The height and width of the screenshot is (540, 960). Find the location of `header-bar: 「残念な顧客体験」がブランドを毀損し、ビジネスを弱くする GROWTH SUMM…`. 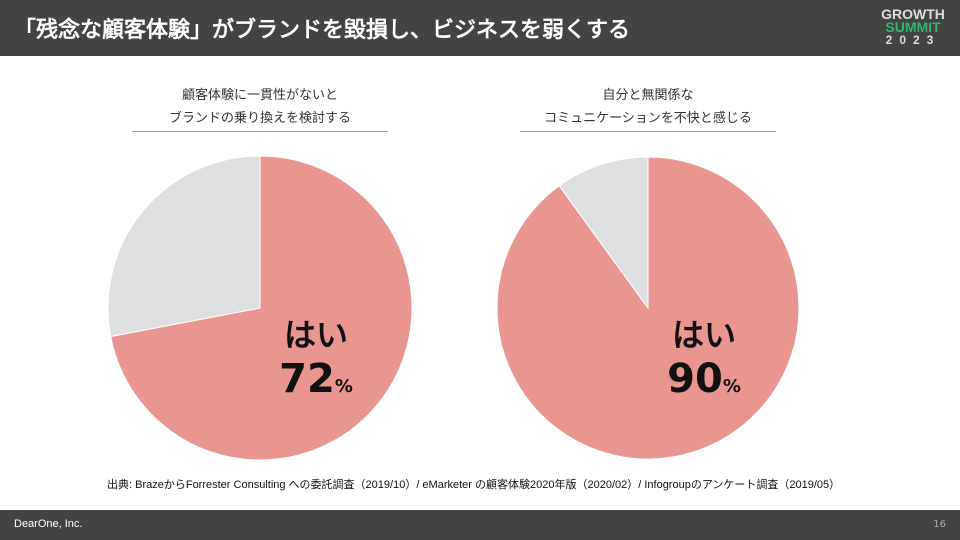

header-bar: 「残念な顧客体験」がブランドを毀損し、ビジネスを弱くする GROWTH SUMM… is located at coordinates (480, 28).